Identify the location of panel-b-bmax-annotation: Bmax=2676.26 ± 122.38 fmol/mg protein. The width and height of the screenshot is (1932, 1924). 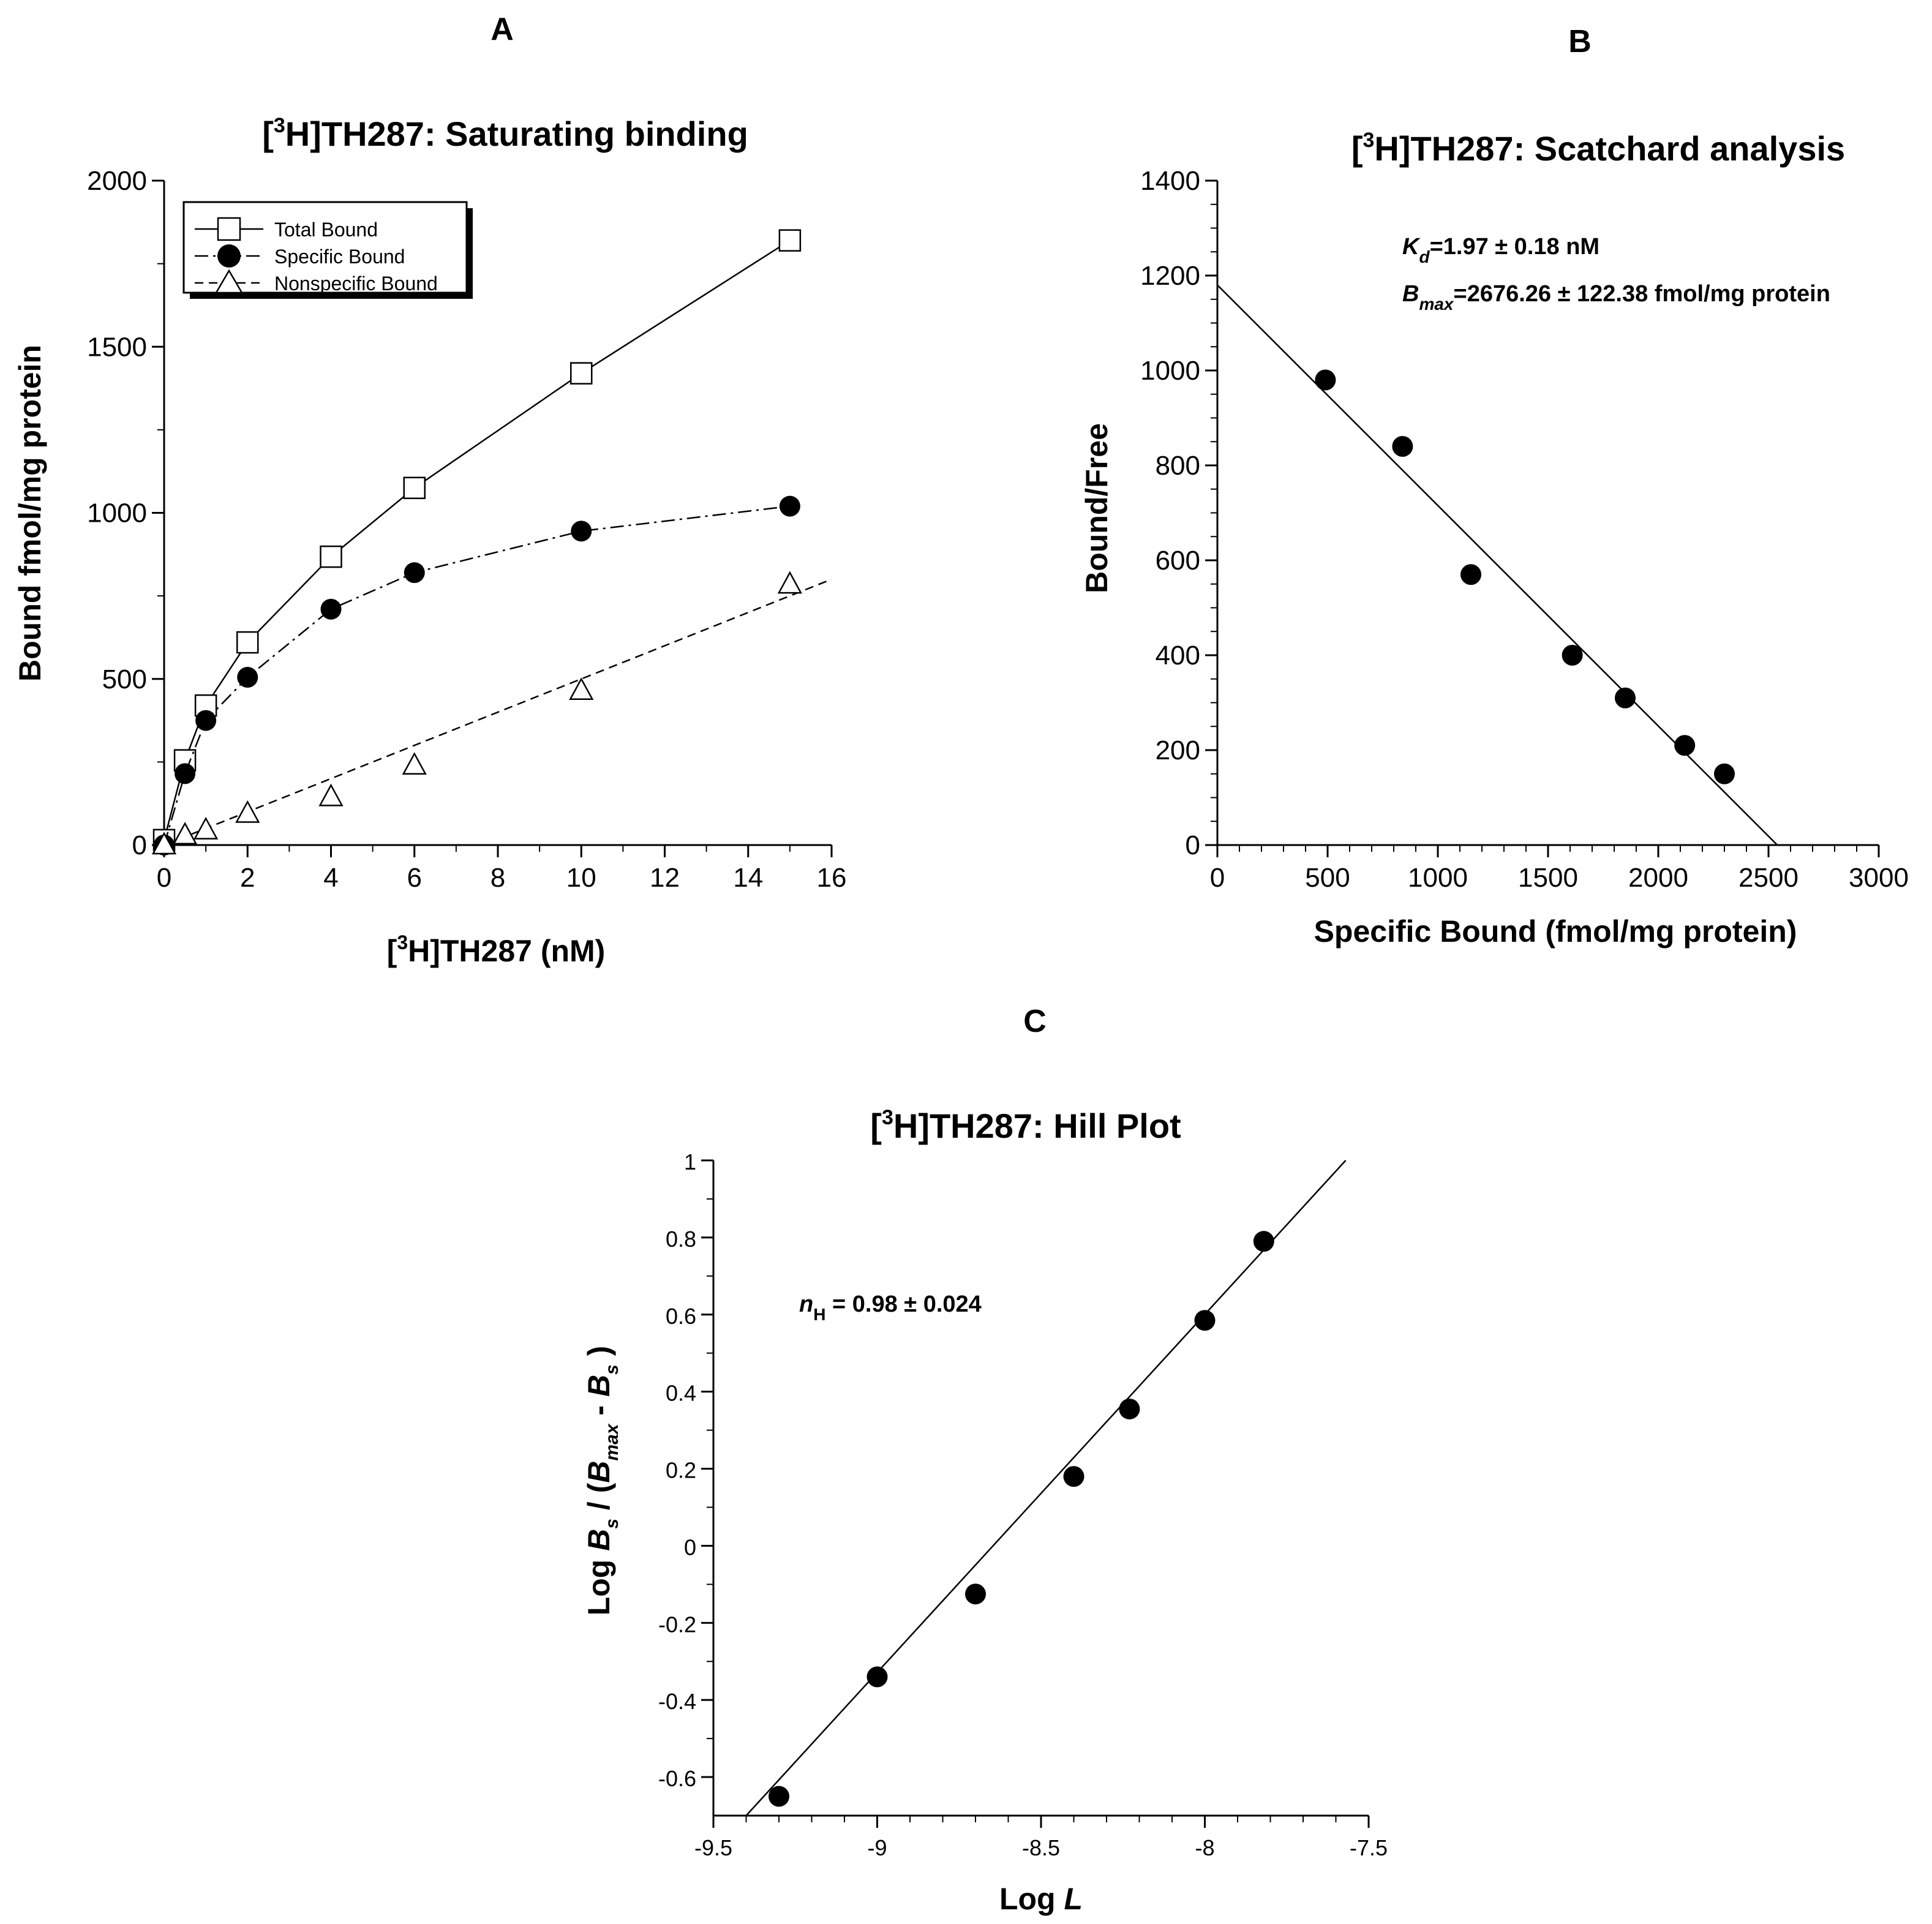
(1616, 297).